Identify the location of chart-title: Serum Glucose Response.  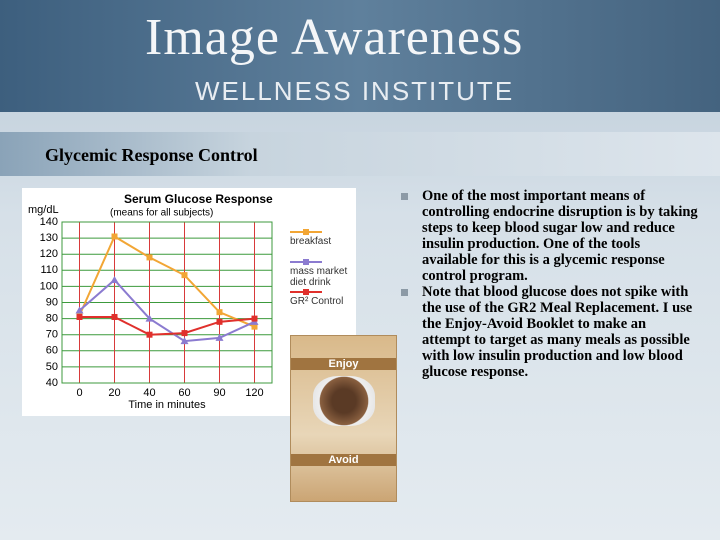
(198, 199).